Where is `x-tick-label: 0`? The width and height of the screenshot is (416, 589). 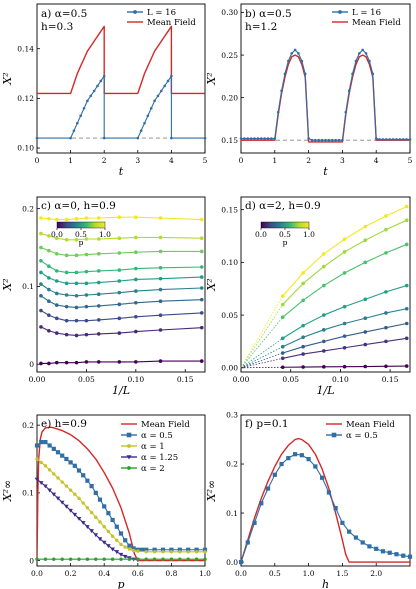
x-tick-label: 0 is located at coordinates (241, 160).